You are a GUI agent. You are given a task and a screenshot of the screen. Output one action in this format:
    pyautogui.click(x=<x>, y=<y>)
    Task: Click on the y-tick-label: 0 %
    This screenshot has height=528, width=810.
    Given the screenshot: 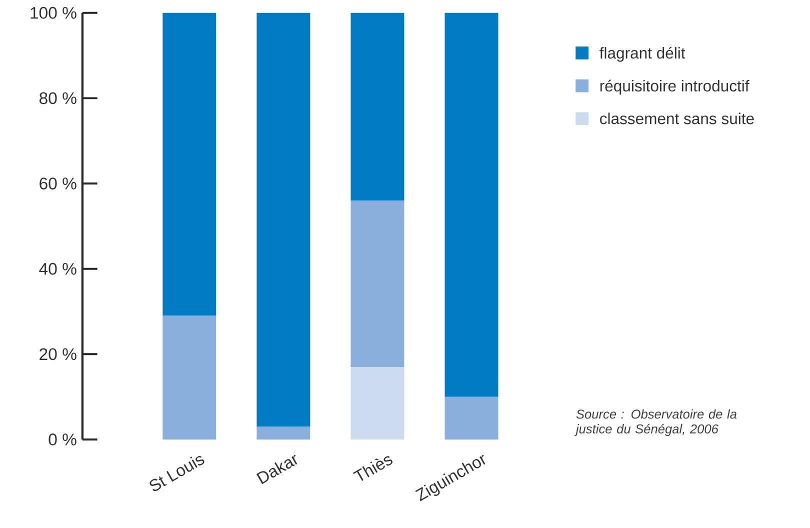 What is the action you would take?
    pyautogui.click(x=62, y=440)
    